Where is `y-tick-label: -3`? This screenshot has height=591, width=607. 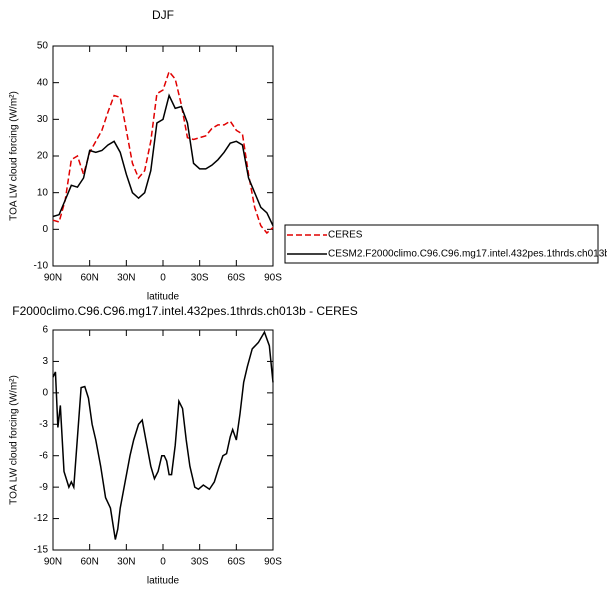 y-tick-label: -3 is located at coordinates (43, 424).